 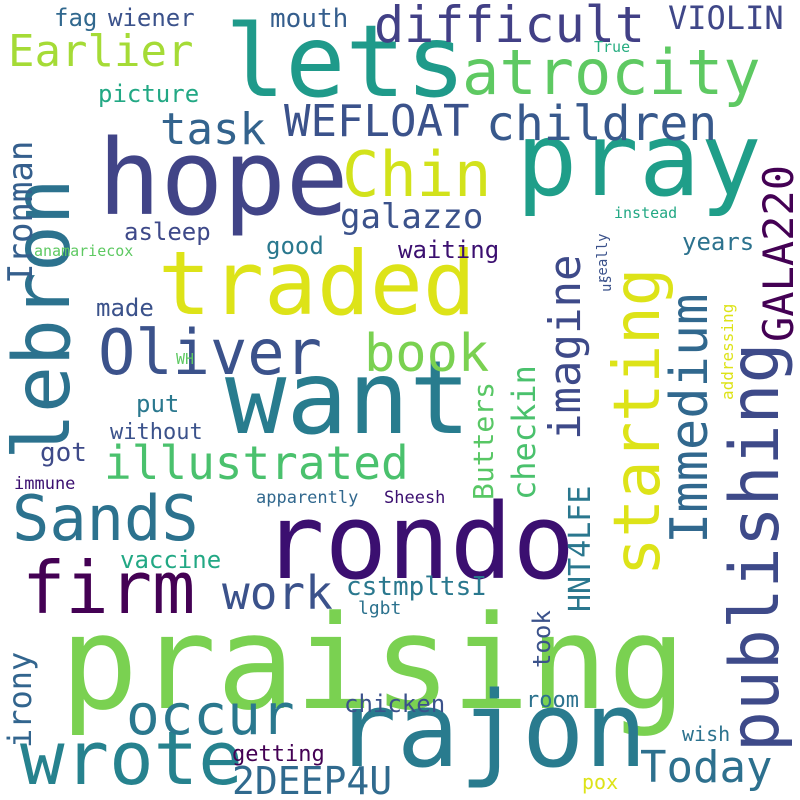 I want to click on word-immedium: Immedium, so click(x=690, y=418).